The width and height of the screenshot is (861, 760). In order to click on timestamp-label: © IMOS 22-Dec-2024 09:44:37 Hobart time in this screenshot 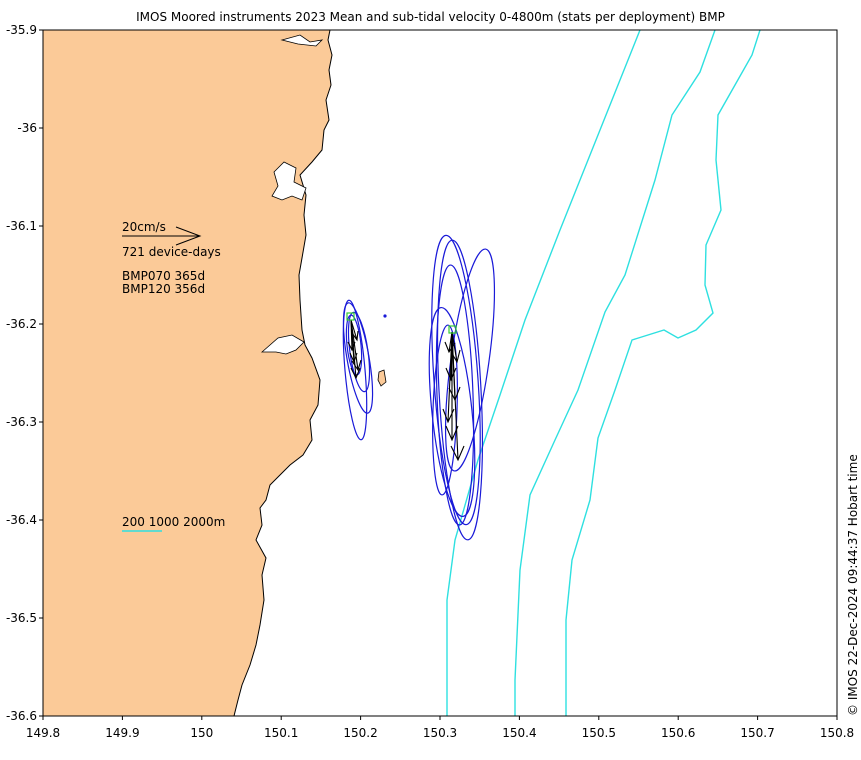, I will do `click(853, 585)`.